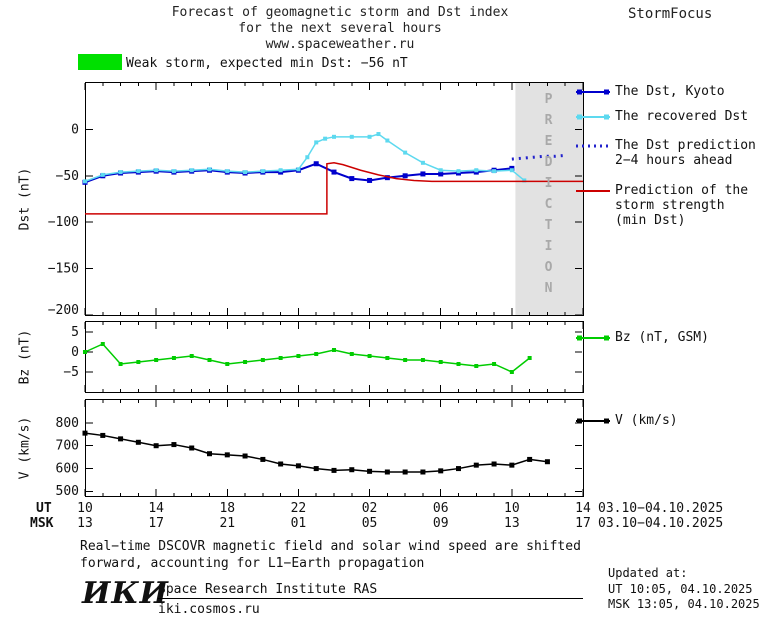 The height and width of the screenshot is (620, 760). What do you see at coordinates (67, 490) in the screenshot?
I see `svg-text: 500` at bounding box center [67, 490].